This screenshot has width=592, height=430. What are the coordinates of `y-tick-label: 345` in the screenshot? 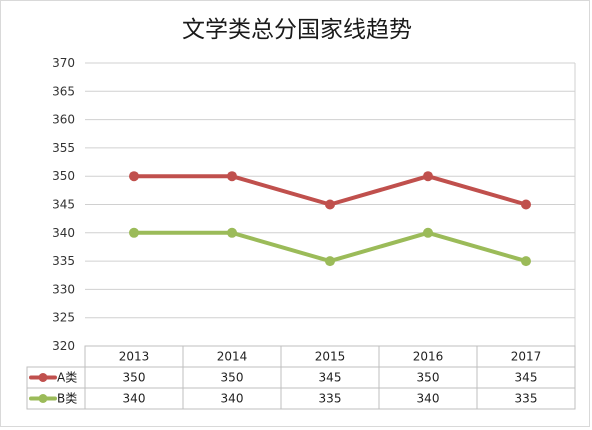 It's located at (63, 205).